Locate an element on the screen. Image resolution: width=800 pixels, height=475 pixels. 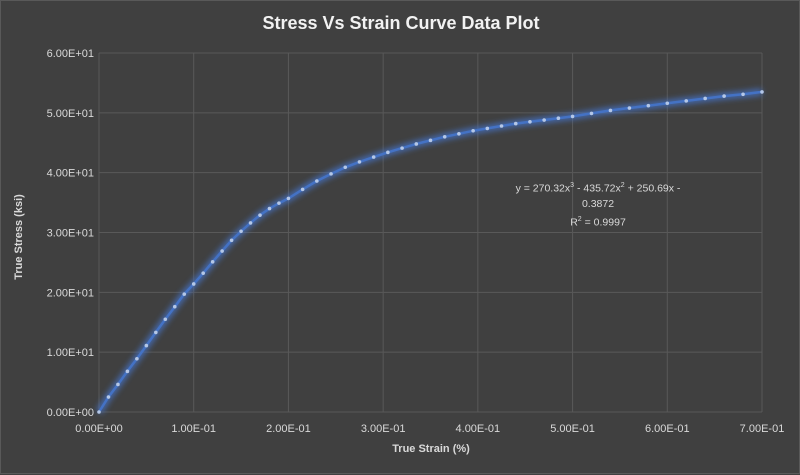
y-tick-label: 6.00E+01 is located at coordinates (70, 54).